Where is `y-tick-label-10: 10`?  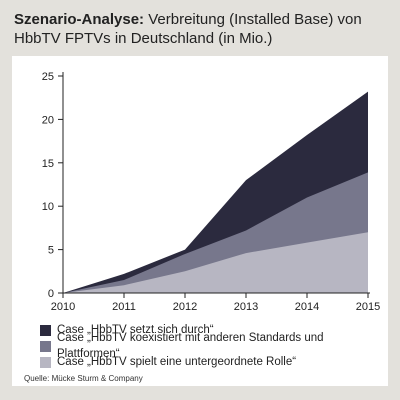 y-tick-label-10: 10 is located at coordinates (48, 207).